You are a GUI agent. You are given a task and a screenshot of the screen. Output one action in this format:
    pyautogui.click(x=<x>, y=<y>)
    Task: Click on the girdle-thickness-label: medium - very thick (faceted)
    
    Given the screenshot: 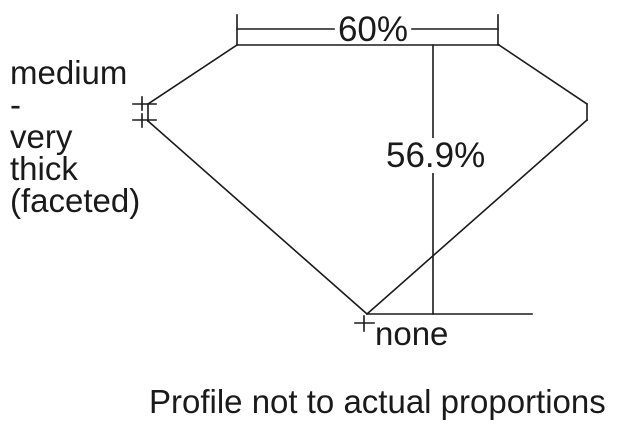 What is the action you would take?
    pyautogui.click(x=75, y=136)
    